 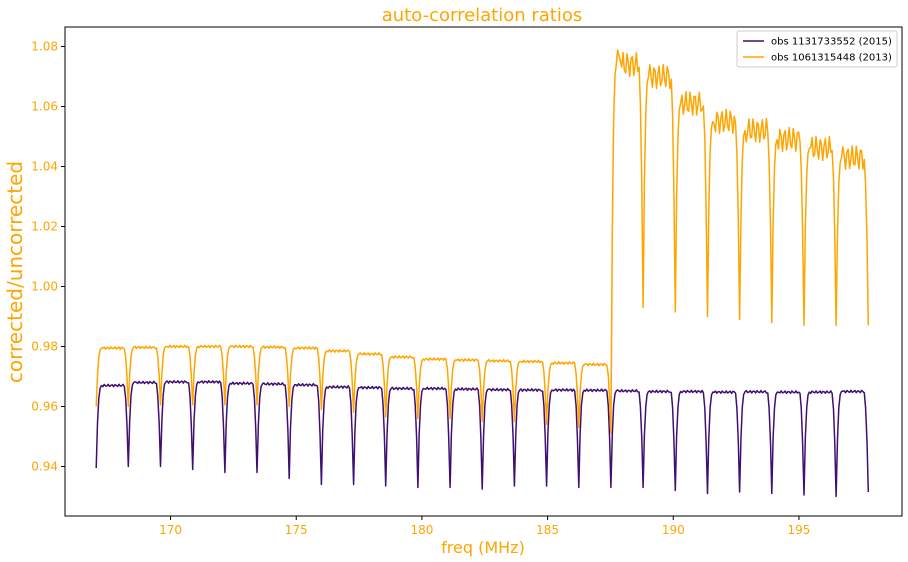 What do you see at coordinates (798, 530) in the screenshot?
I see `x-tick-label: 195` at bounding box center [798, 530].